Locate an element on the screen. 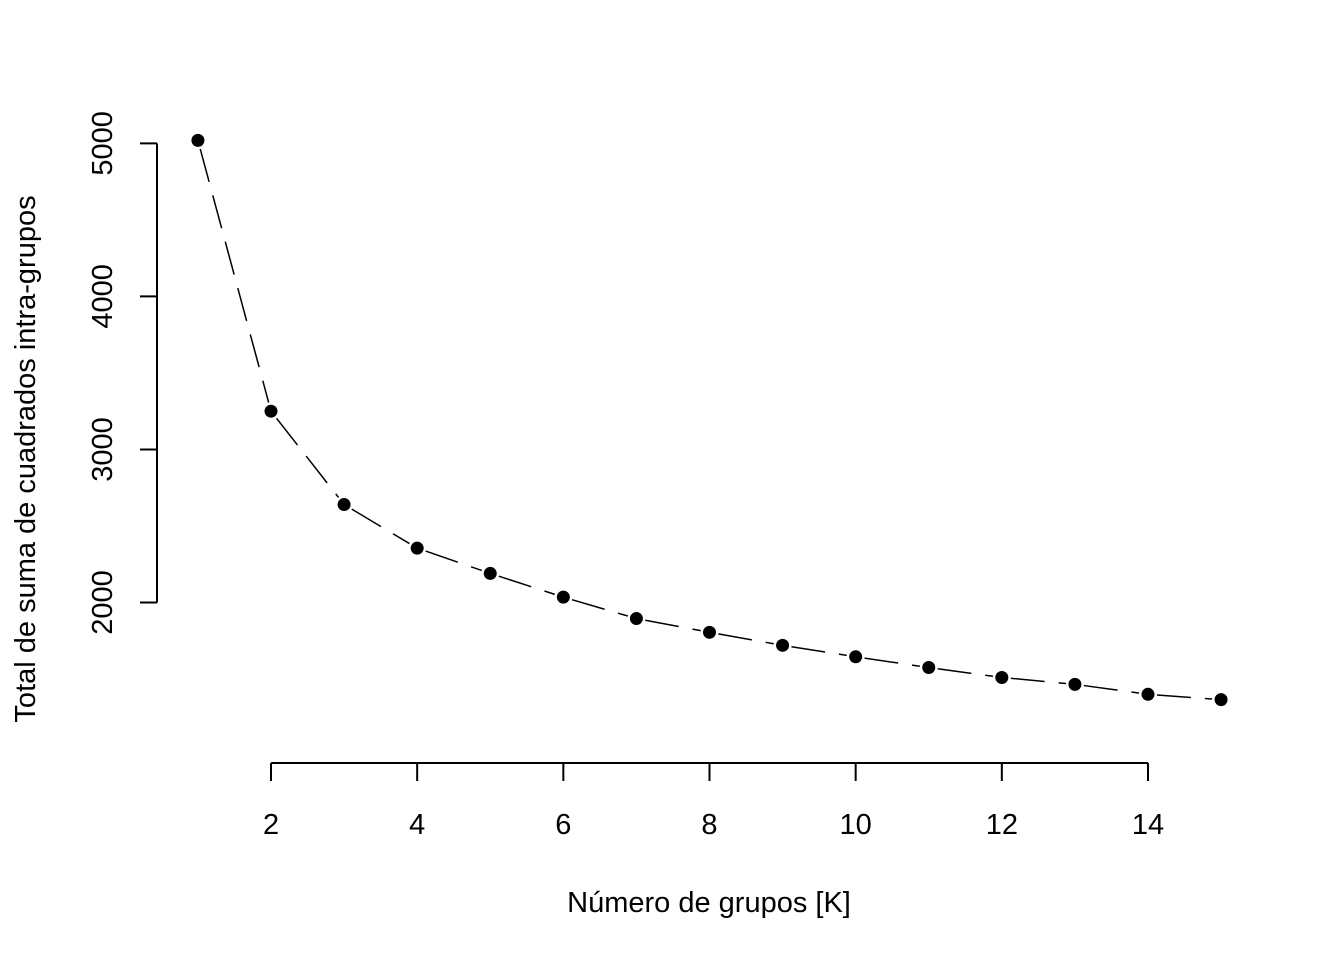 The width and height of the screenshot is (1344, 960). y-tick-label: 5000 is located at coordinates (103, 143).